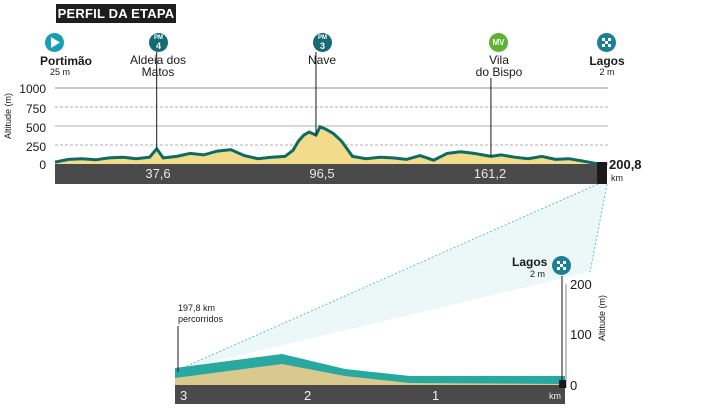 This screenshot has height=410, width=712. I want to click on total-distance: 200,8, so click(625, 164).